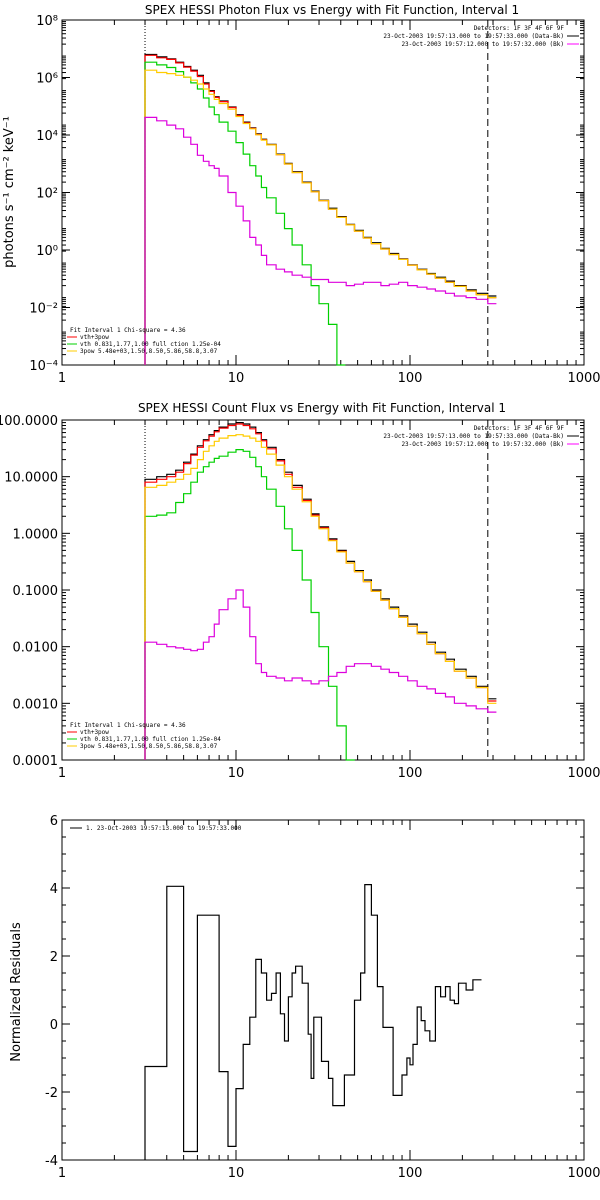 Image resolution: width=600 pixels, height=1200 pixels. Describe the element at coordinates (36, 761) in the screenshot. I see `count-flux-y-tick-label: 0.0001` at that location.